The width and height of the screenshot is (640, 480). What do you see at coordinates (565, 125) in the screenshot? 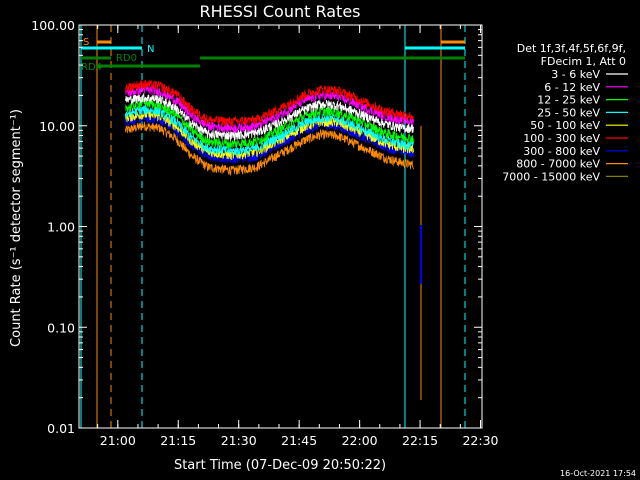
I see `legend-entry-label: 50 - 100 keV` at bounding box center [565, 125].